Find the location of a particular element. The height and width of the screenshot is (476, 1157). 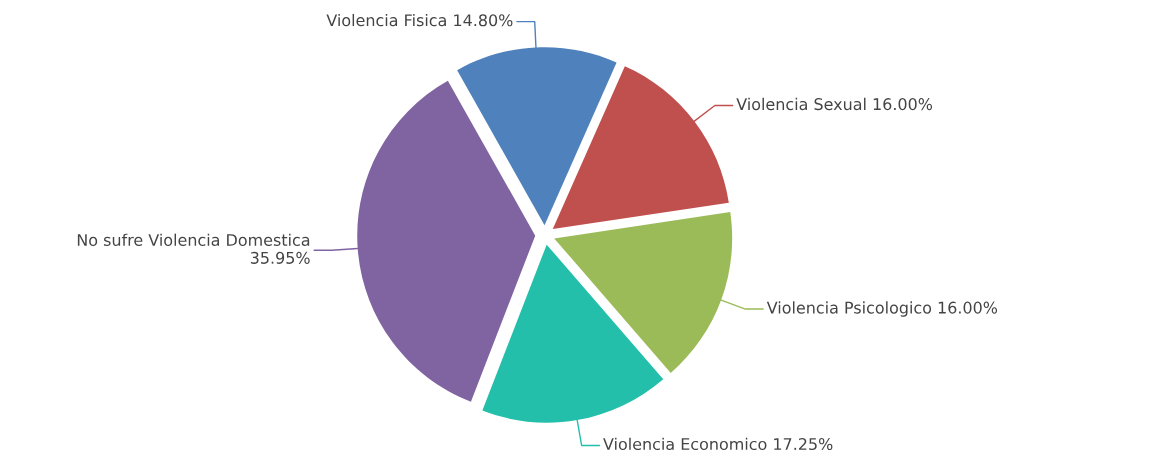

slice-label: Violencia Economico 17.25% is located at coordinates (718, 444).